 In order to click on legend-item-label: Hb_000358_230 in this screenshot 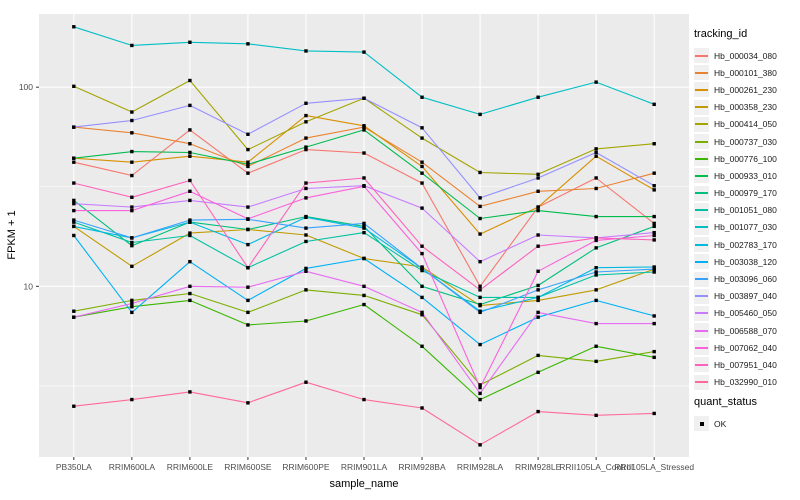, I will do `click(745, 107)`.